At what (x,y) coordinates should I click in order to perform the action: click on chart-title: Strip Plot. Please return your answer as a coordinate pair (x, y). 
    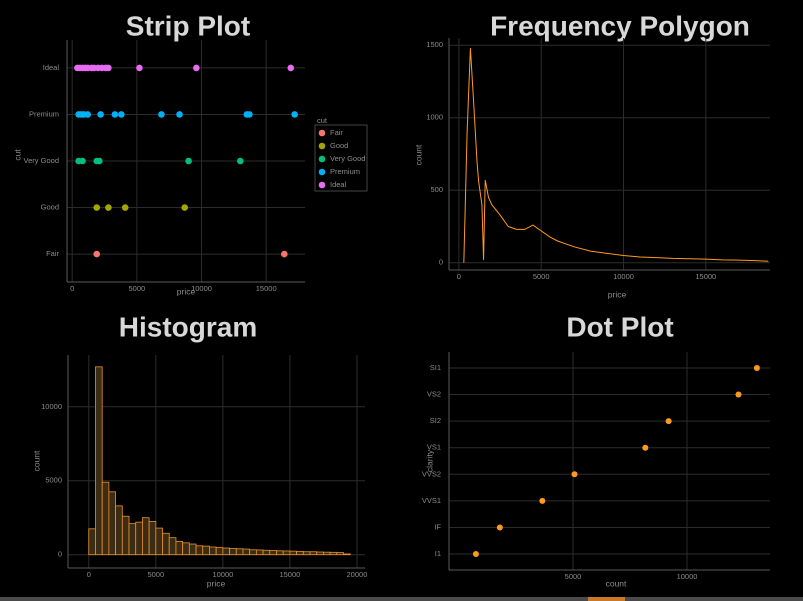
    Looking at the image, I should click on (188, 25).